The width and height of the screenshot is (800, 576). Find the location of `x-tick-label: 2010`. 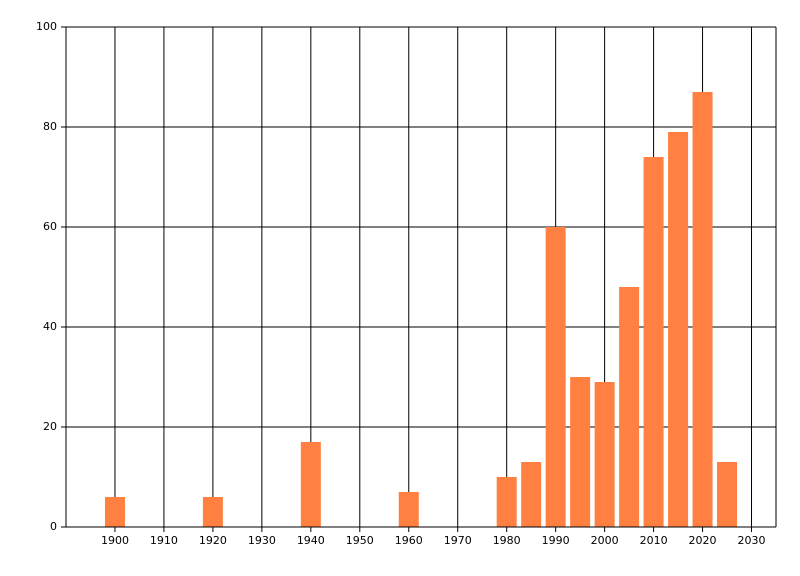

x-tick-label: 2010 is located at coordinates (654, 540).